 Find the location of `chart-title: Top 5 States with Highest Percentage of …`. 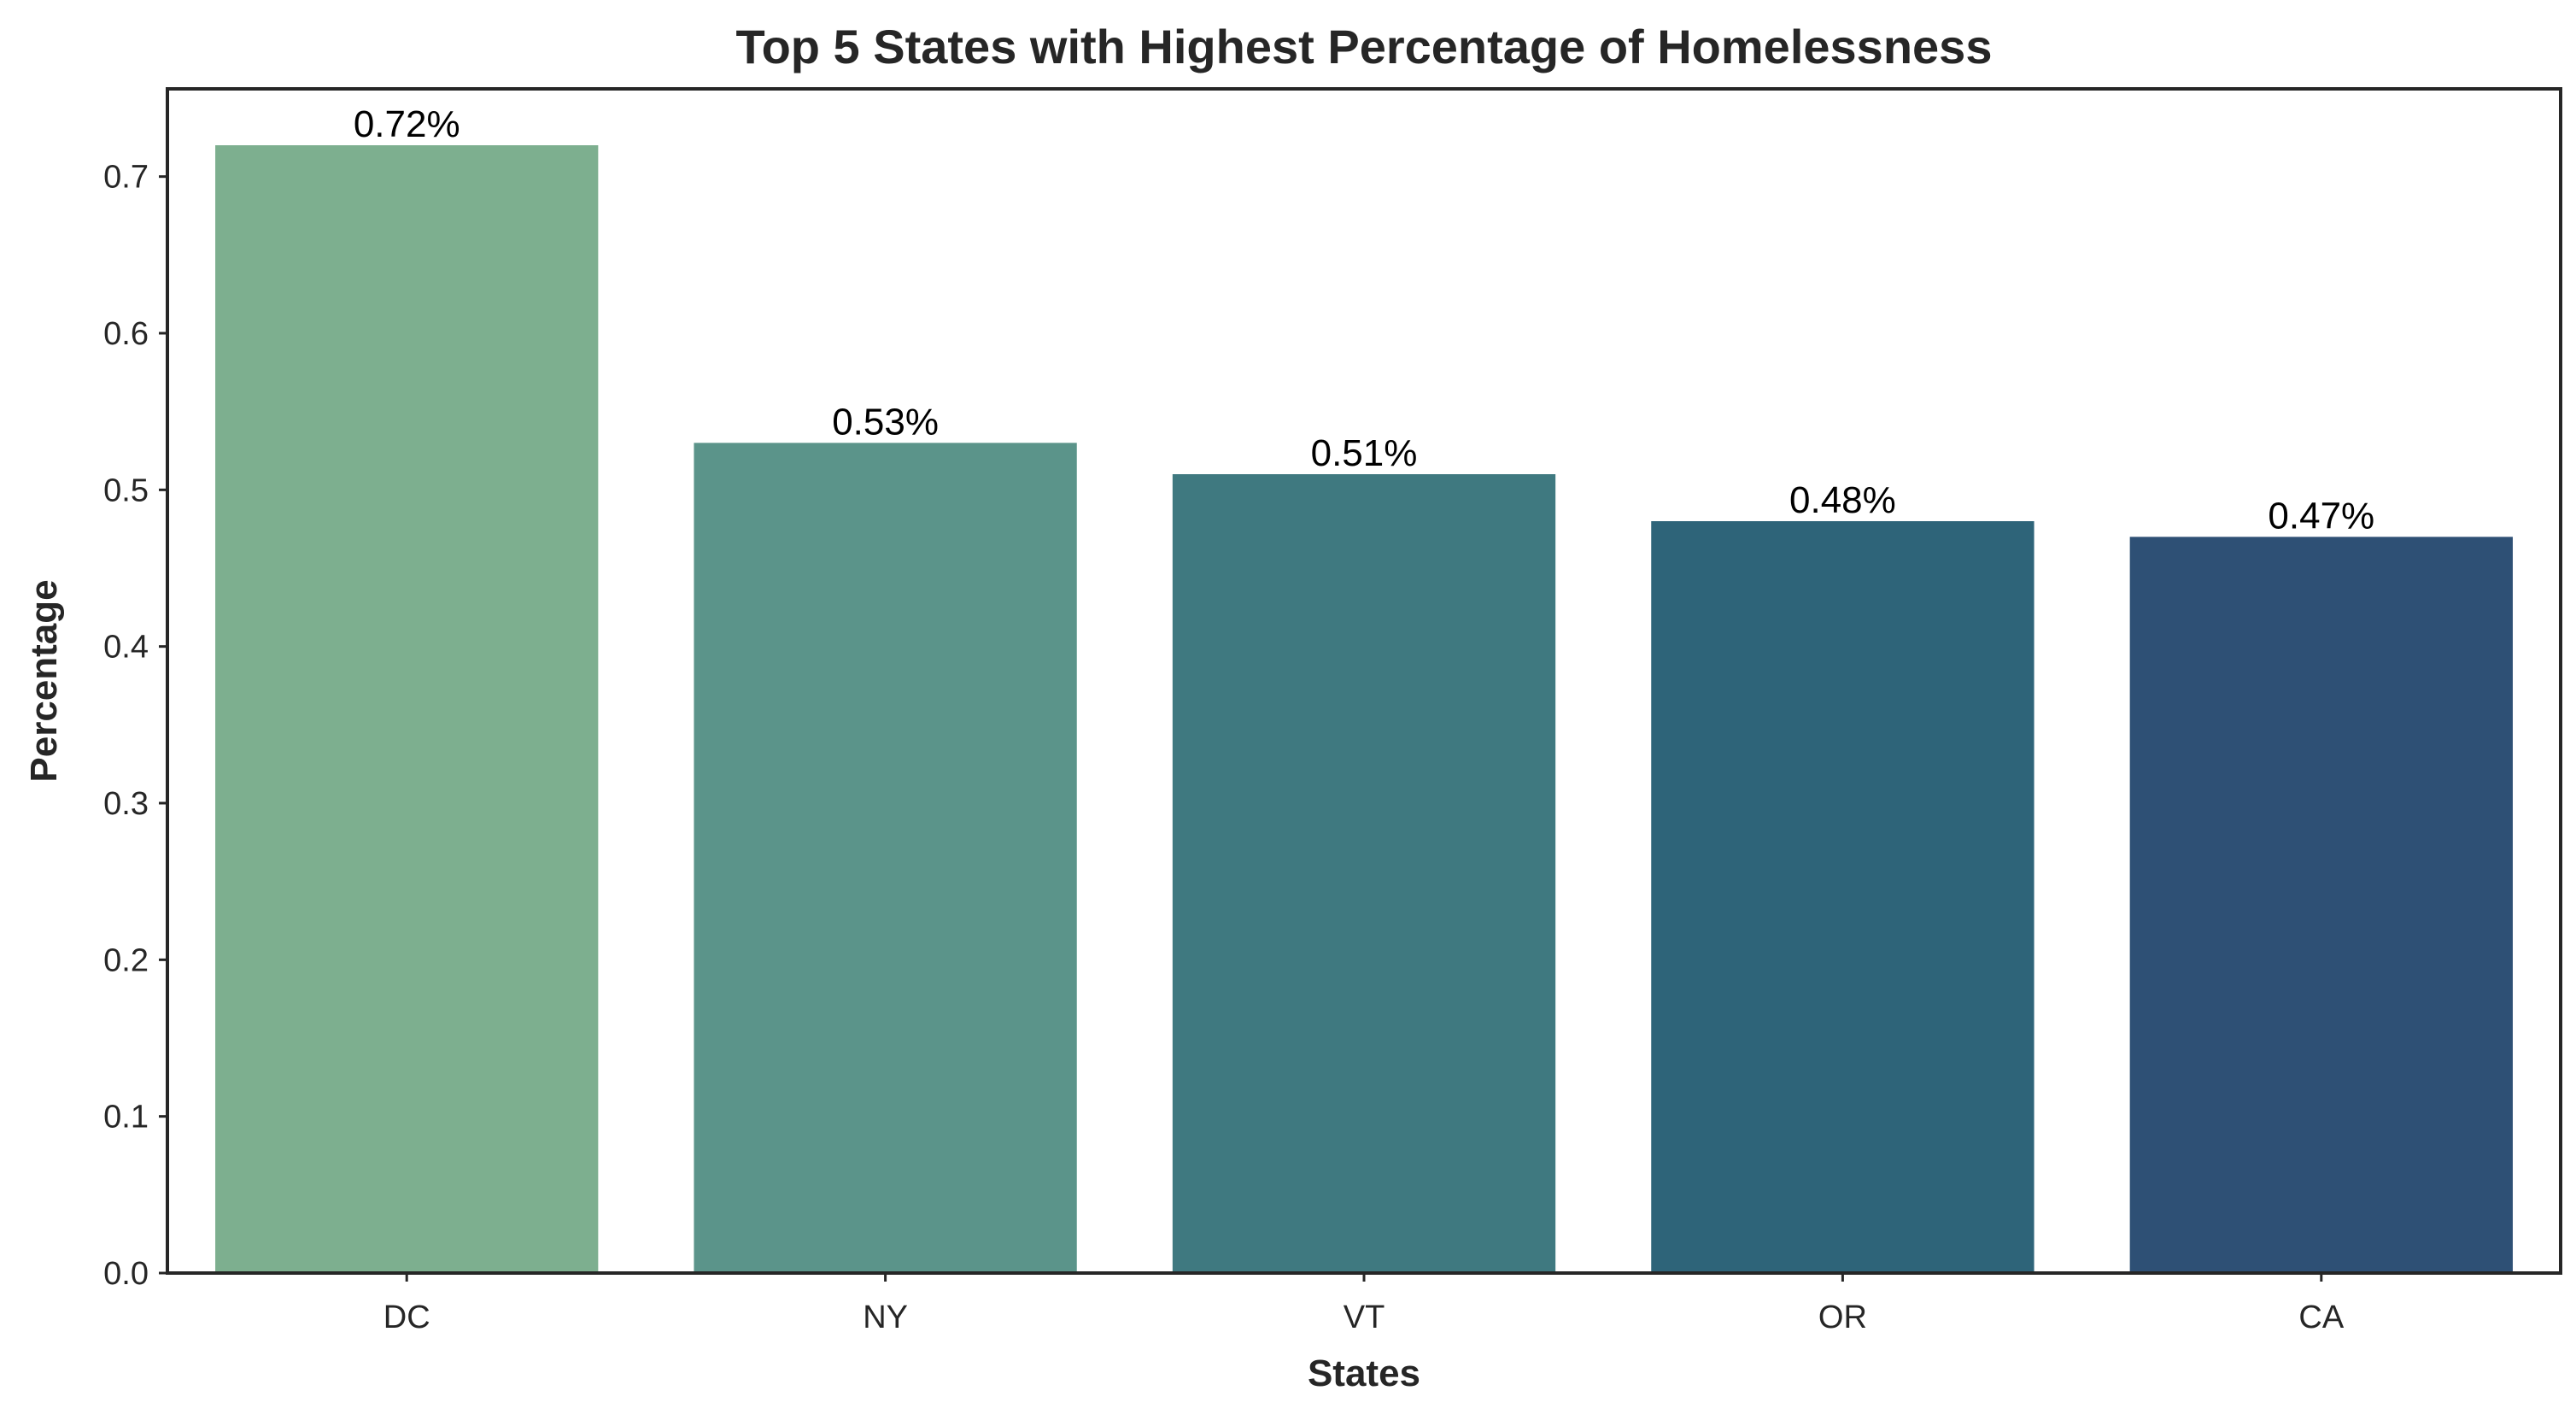

chart-title: Top 5 States with Highest Percentage of … is located at coordinates (1364, 46).